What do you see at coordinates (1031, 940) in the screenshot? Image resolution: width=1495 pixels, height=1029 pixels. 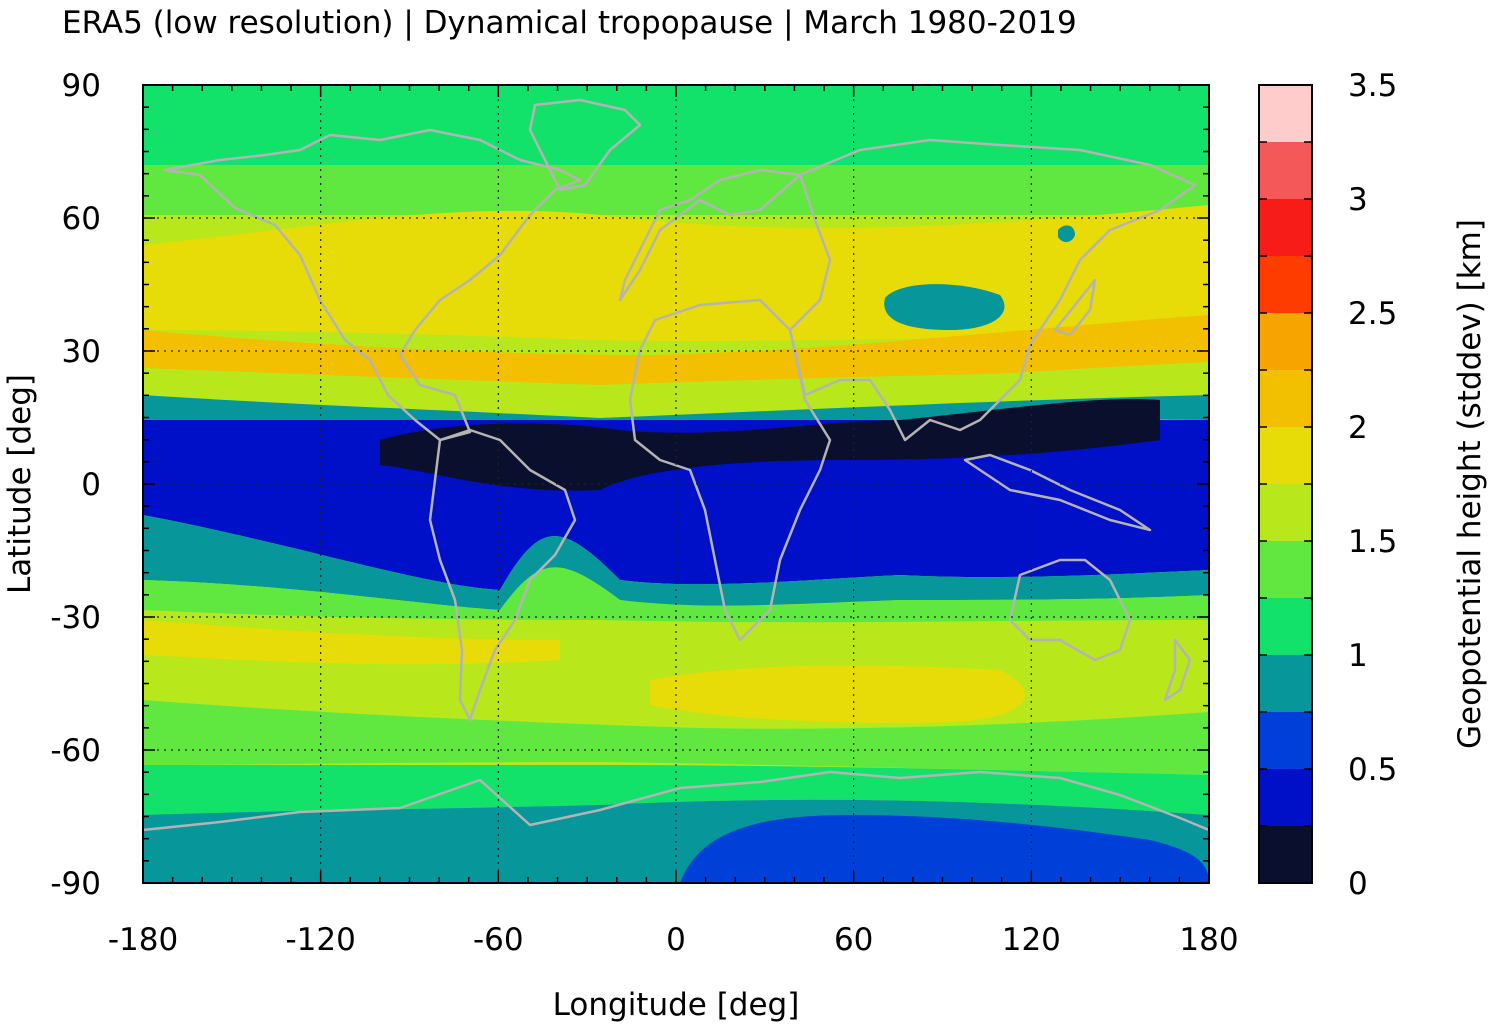 I see `x-tick-label: 120` at bounding box center [1031, 940].